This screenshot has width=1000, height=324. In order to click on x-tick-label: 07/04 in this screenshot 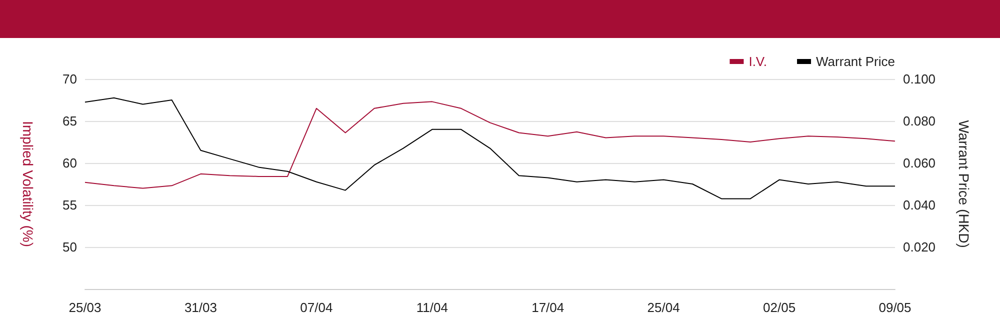, I will do `click(316, 307)`.